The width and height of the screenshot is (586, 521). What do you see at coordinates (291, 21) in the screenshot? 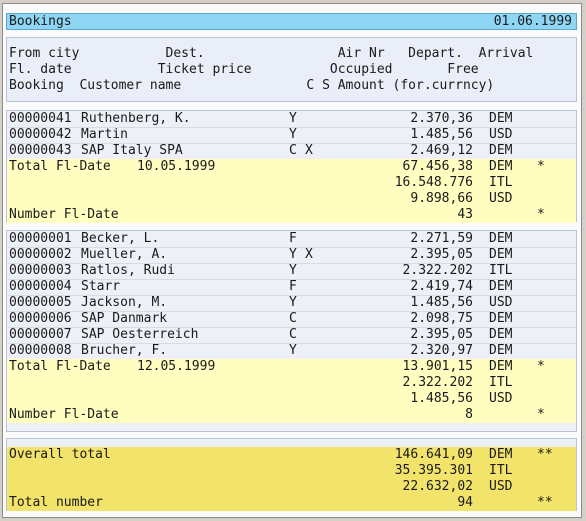
I see `report-title-bar: Bookings 01.06.1999` at bounding box center [291, 21].